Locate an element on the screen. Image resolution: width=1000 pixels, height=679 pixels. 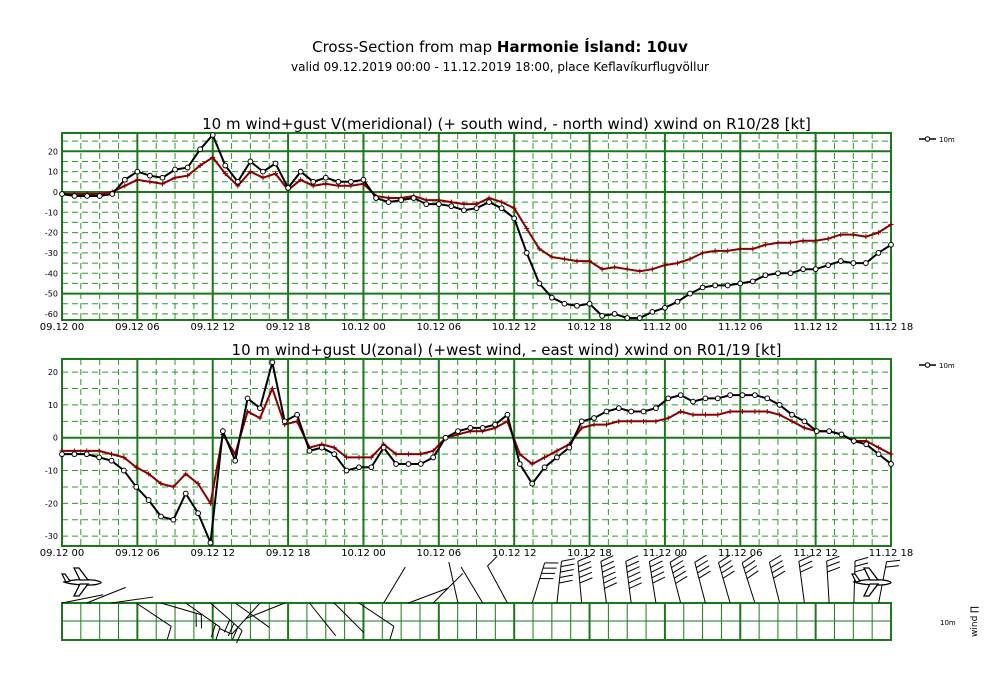
legend-label: 10m is located at coordinates (947, 140).